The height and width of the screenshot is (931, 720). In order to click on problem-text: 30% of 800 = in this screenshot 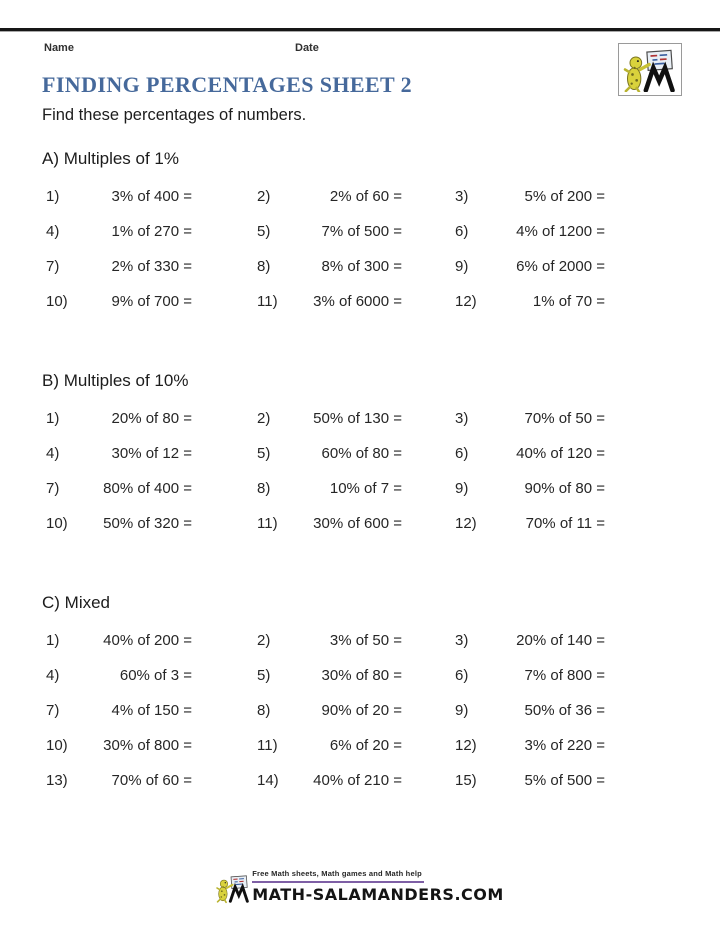, I will do `click(147, 745)`.